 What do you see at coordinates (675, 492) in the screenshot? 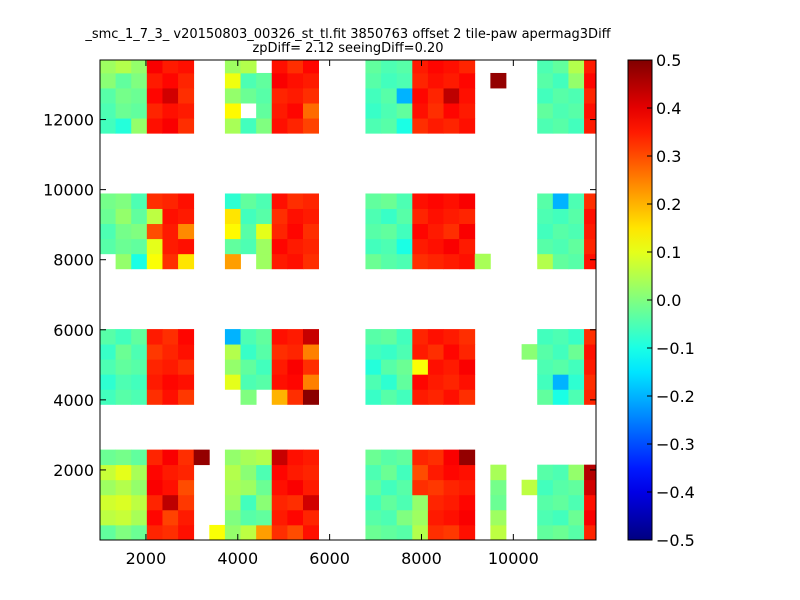
I see `colorbar-tick-label: −0.4` at bounding box center [675, 492].